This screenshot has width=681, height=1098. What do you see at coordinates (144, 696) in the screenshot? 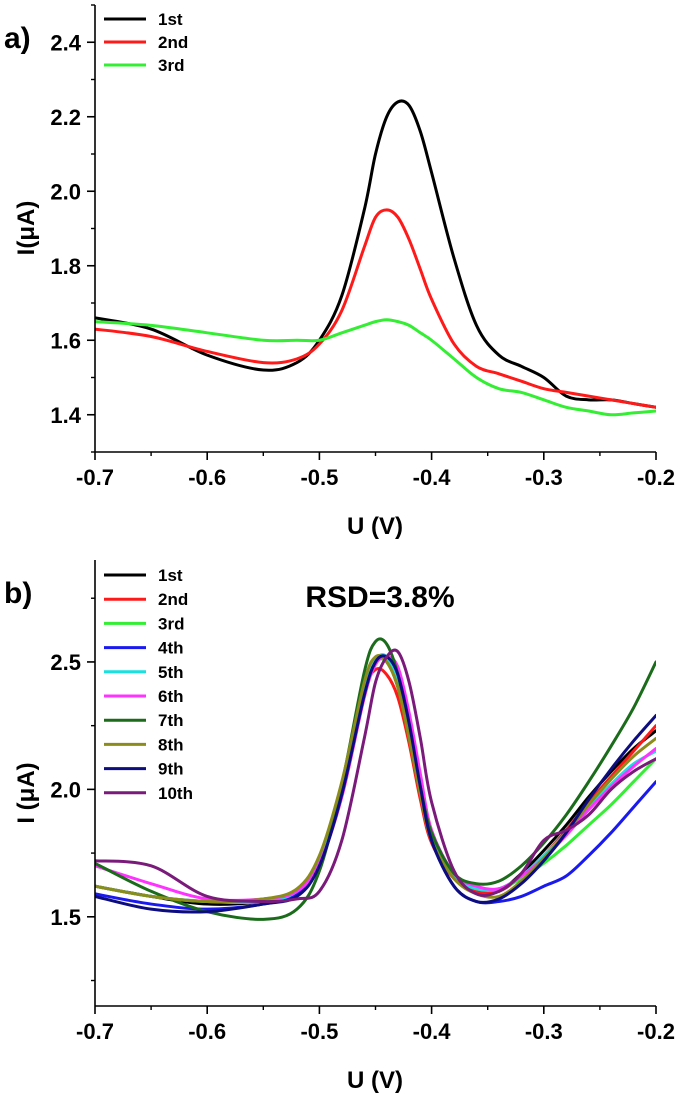
I see `panel-b-legend-item: 6th` at bounding box center [144, 696].